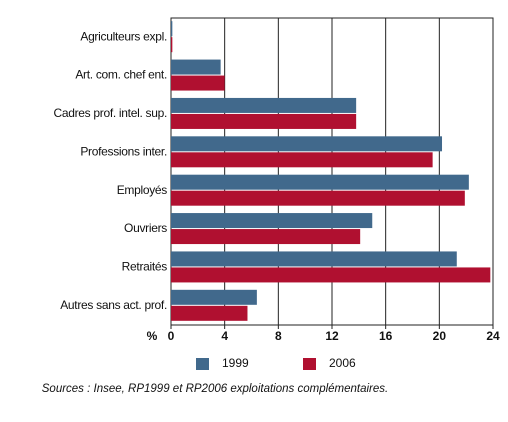 The height and width of the screenshot is (422, 508). I want to click on y-tick-label: Autres sans act. prof., so click(113, 305).